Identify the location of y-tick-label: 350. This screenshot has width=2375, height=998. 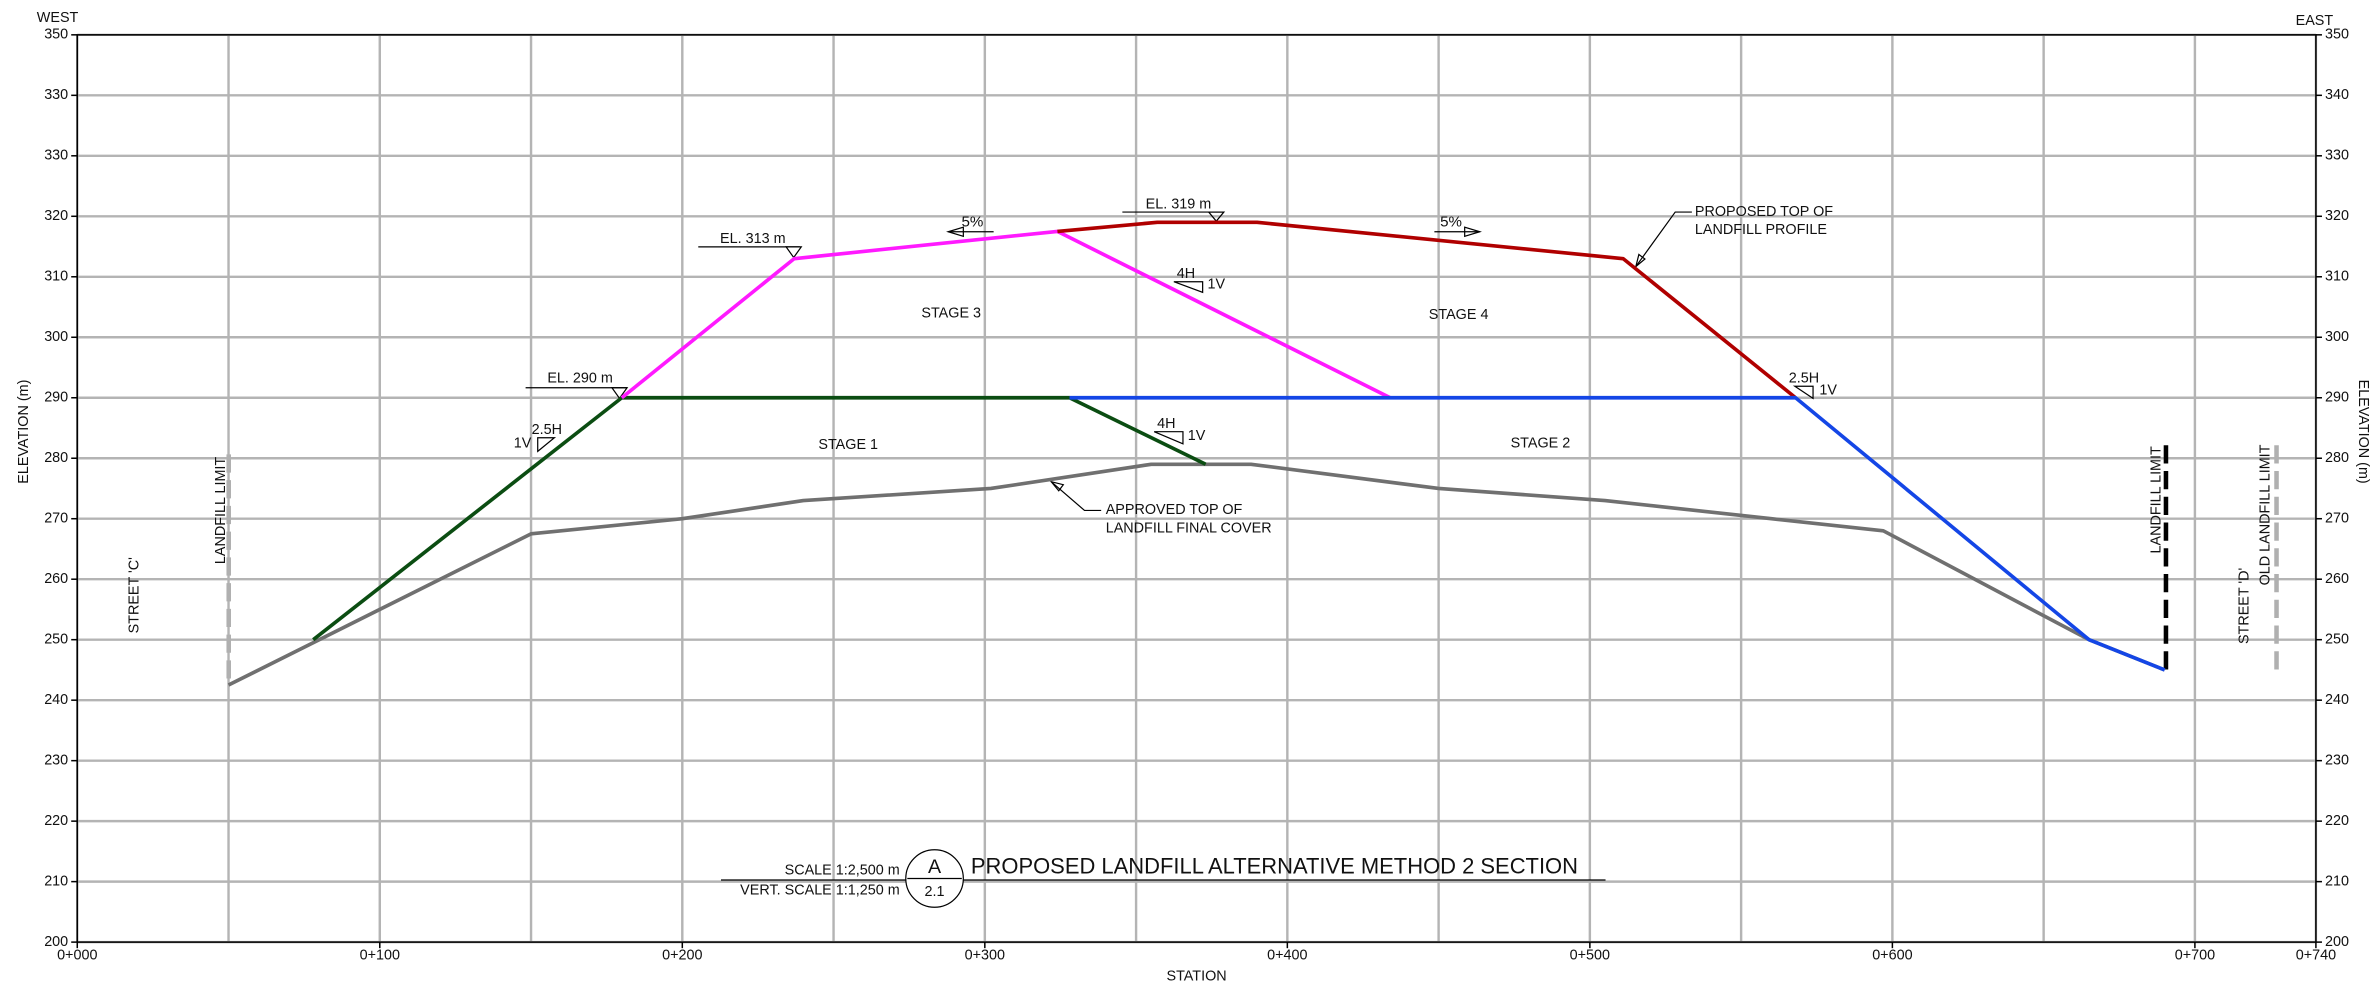
(56, 35).